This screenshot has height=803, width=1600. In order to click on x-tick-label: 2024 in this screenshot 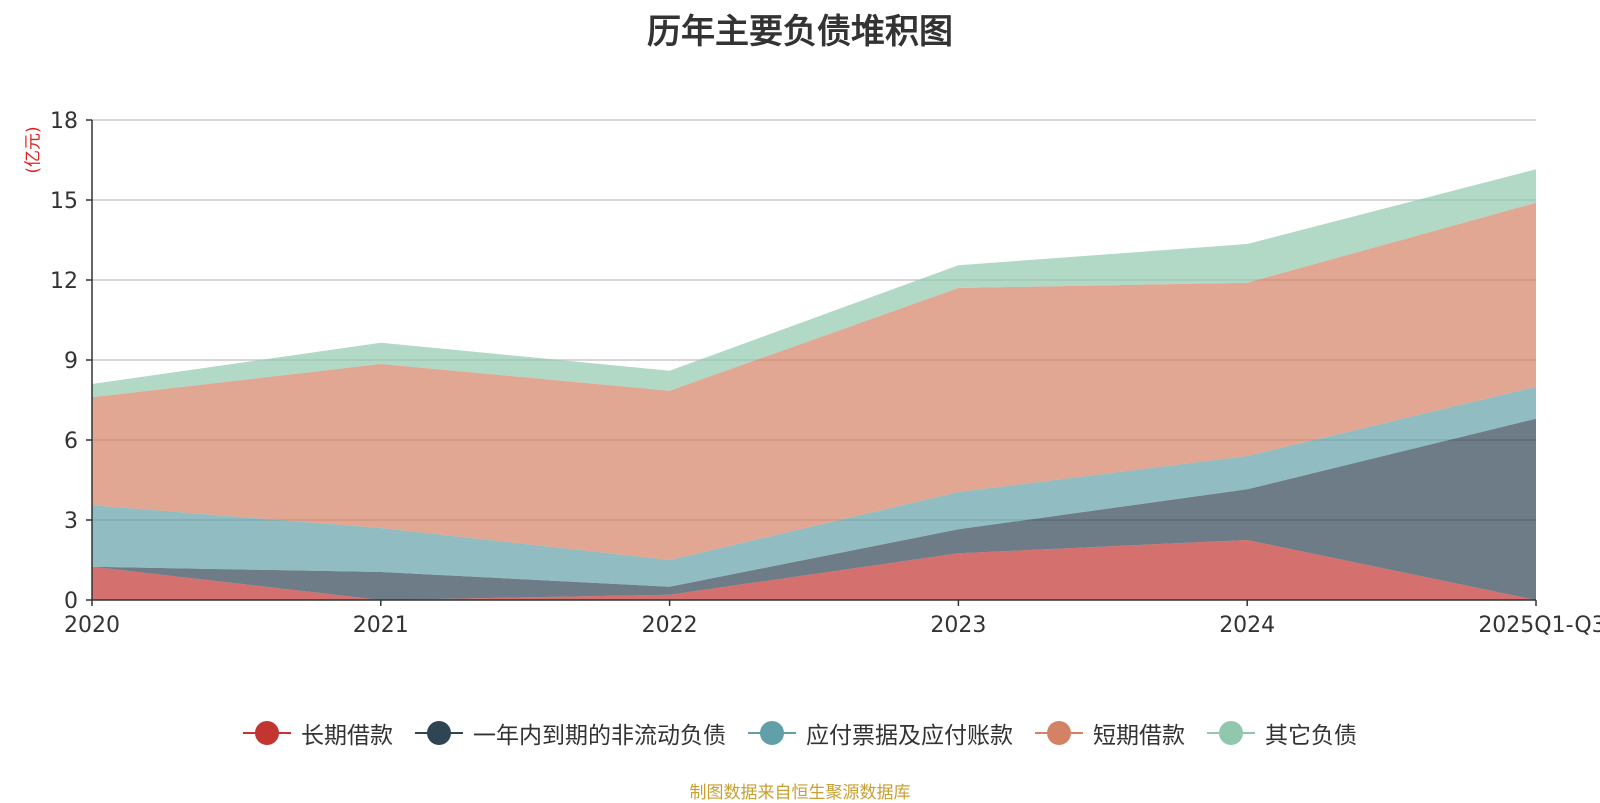, I will do `click(1247, 625)`.